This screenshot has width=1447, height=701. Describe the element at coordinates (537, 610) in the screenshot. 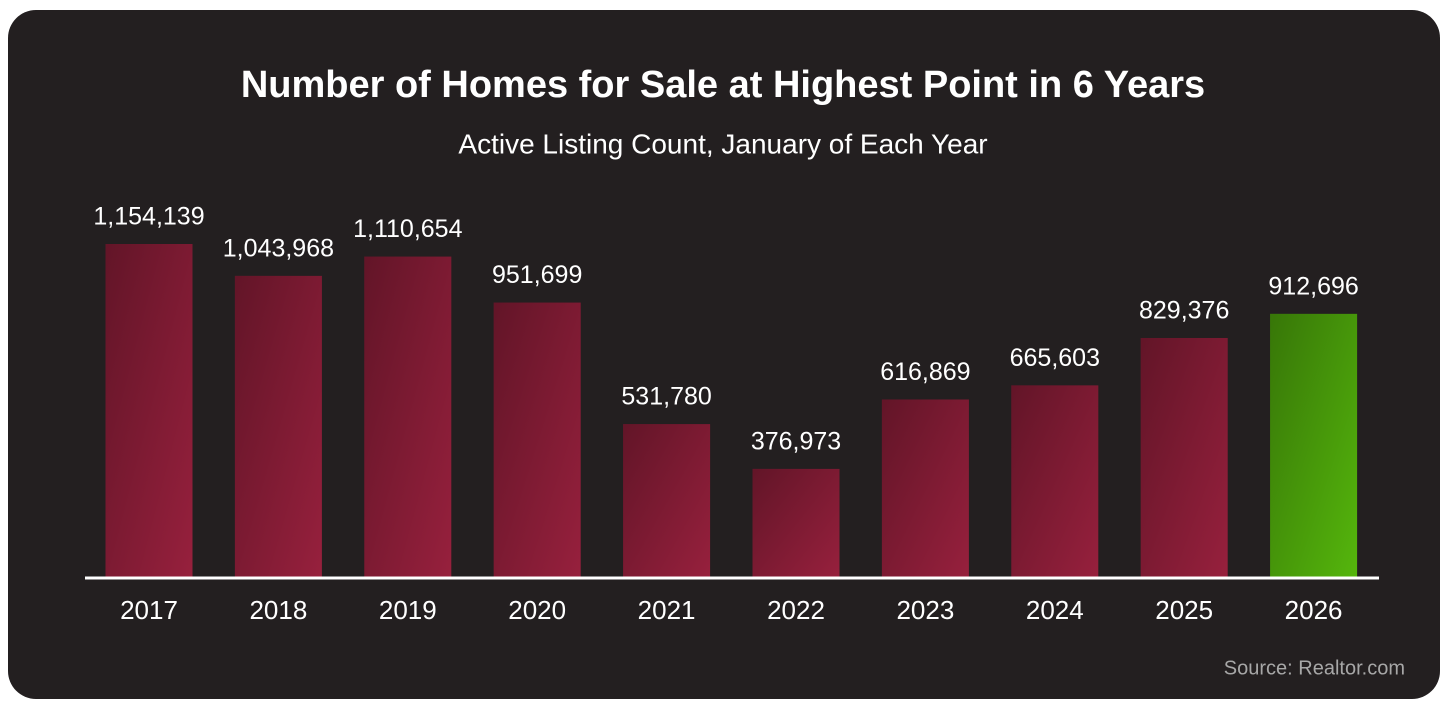

I see `x-tick-label: 2020` at that location.